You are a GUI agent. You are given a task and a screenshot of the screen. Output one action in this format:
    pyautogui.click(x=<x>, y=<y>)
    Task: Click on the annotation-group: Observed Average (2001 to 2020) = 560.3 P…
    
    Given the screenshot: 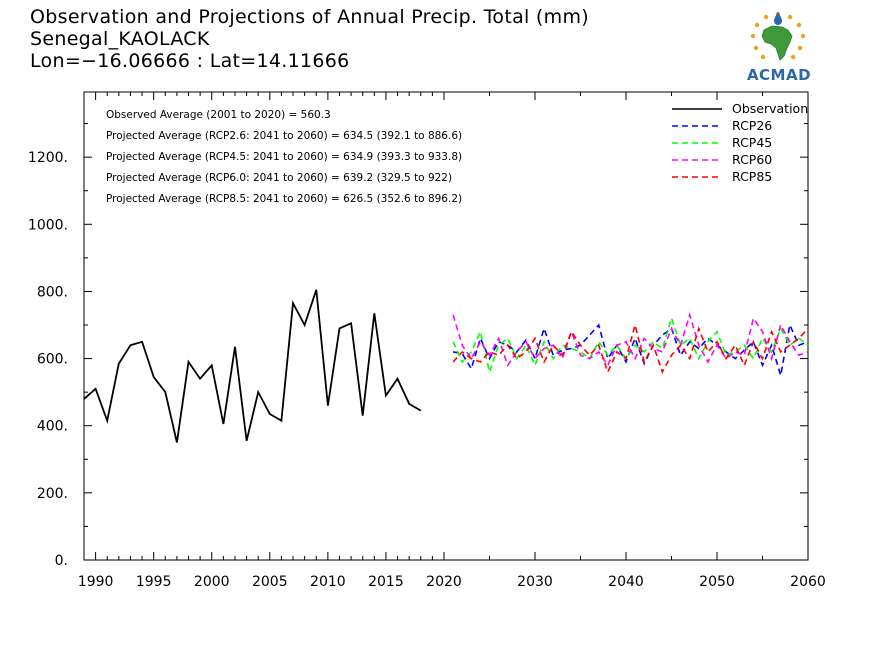 What is the action you would take?
    pyautogui.click(x=284, y=157)
    